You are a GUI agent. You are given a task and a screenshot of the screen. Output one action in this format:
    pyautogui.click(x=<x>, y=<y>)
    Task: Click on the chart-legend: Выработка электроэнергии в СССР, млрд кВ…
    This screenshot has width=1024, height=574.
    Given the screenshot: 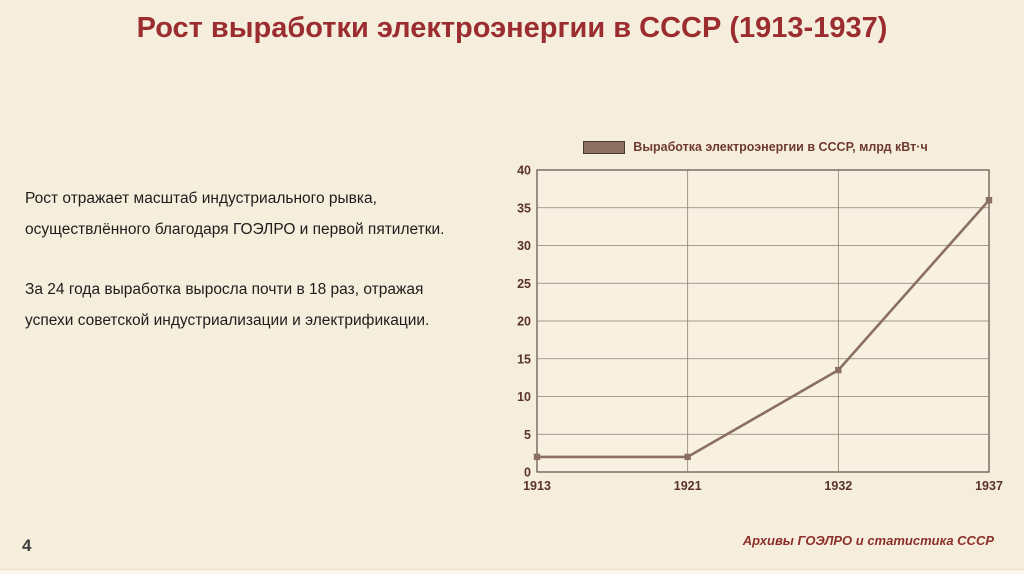 What is the action you would take?
    pyautogui.click(x=755, y=147)
    